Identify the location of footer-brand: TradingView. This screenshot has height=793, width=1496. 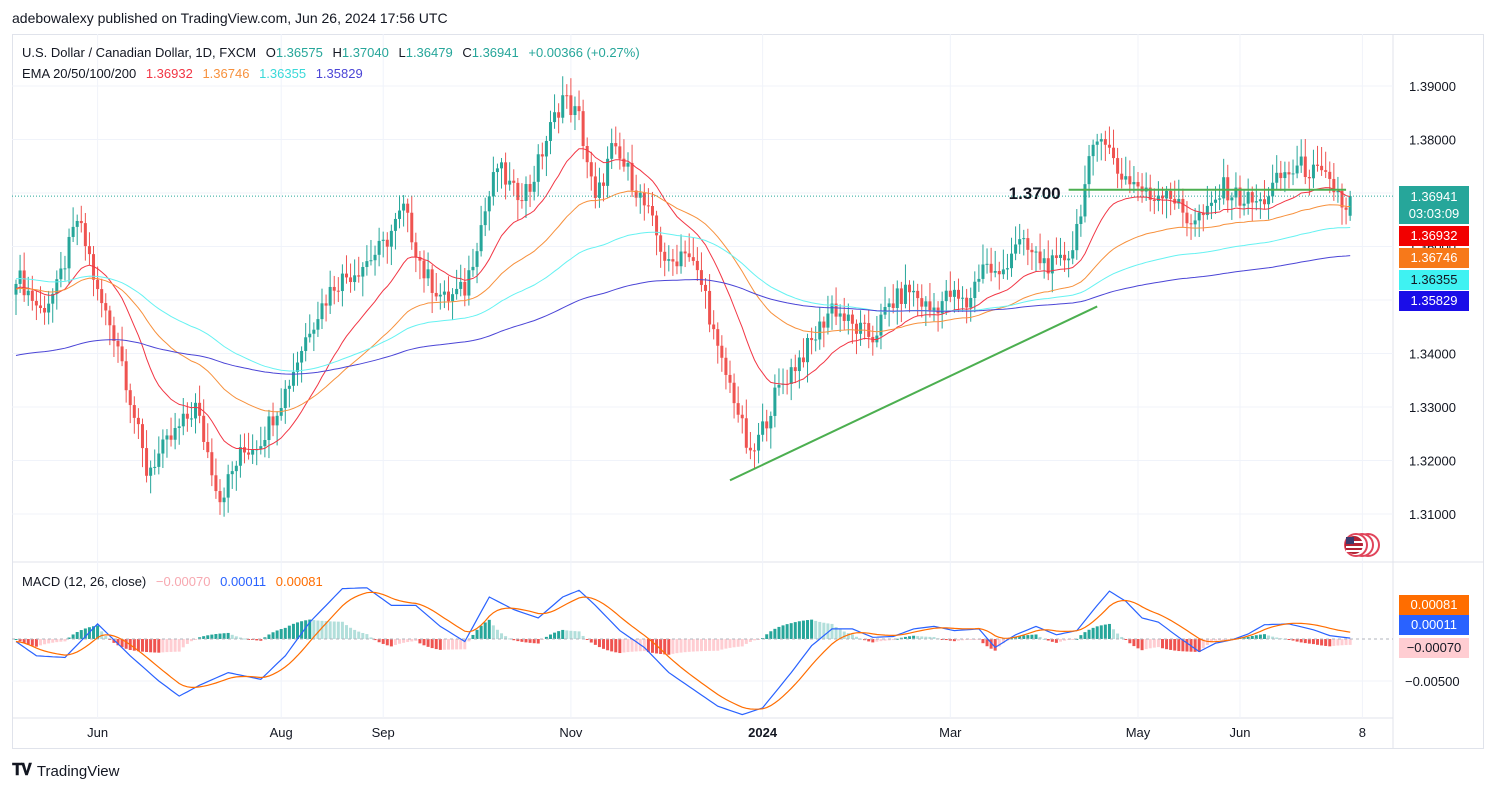
(78, 771).